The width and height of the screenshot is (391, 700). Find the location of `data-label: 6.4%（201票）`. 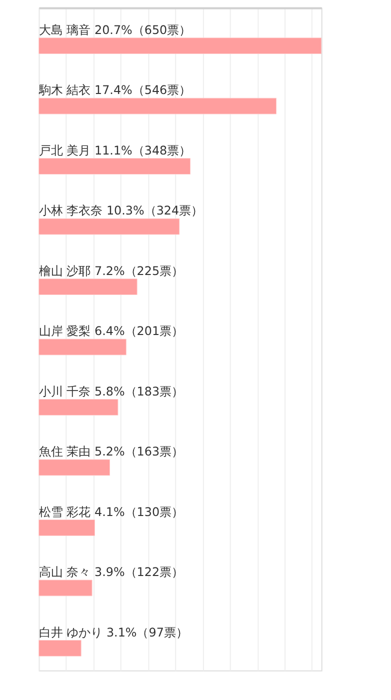

data-label: 6.4%（201票） is located at coordinates (139, 331).